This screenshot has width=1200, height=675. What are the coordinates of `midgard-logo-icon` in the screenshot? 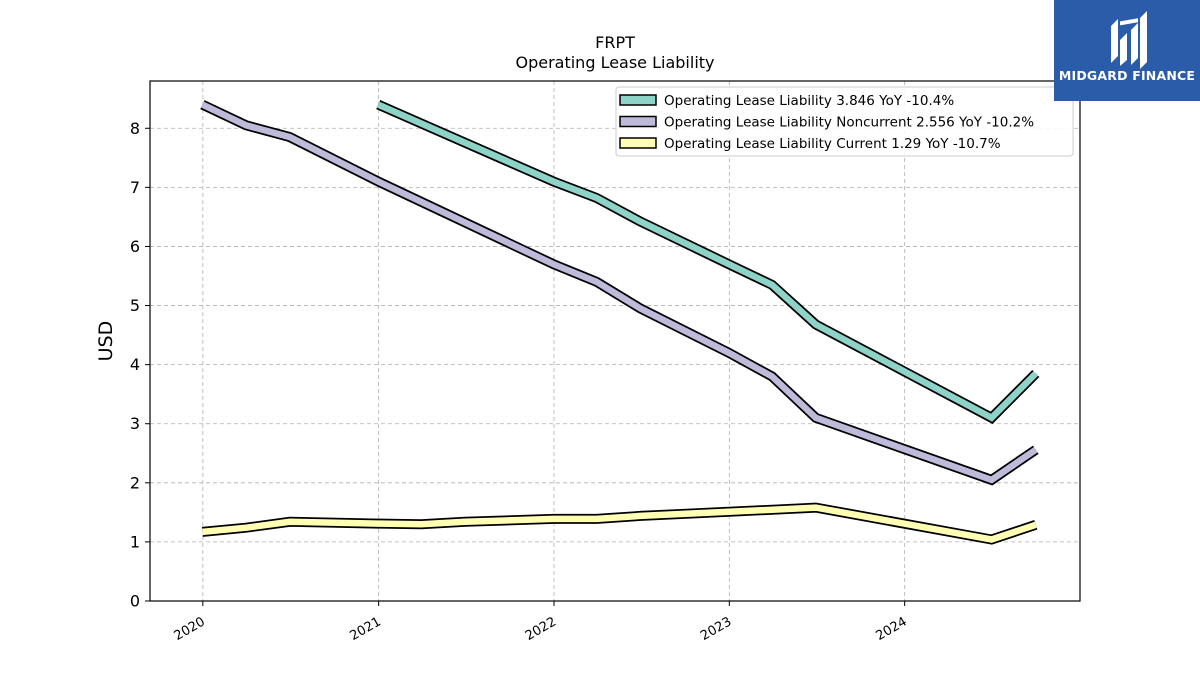 It's located at (1127, 50).